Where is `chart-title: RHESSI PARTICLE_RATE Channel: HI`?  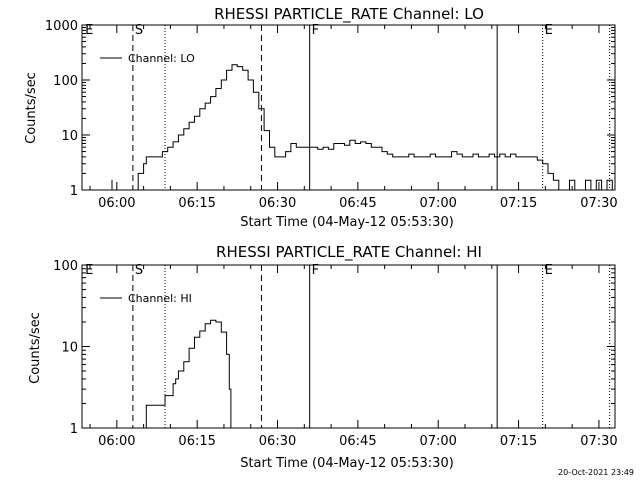 chart-title: RHESSI PARTICLE_RATE Channel: HI is located at coordinates (349, 252).